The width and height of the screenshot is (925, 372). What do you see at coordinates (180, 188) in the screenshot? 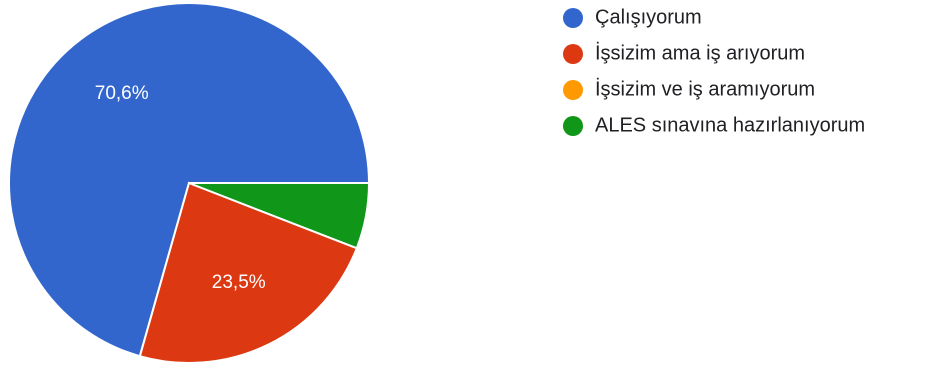
I see `slice-labels: 70,6% 23,5%` at bounding box center [180, 188].